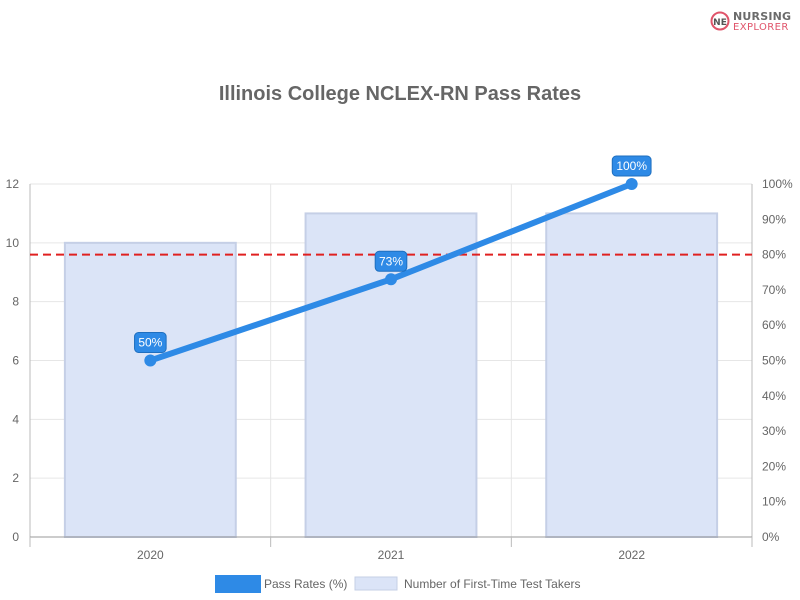 The image size is (800, 600). I want to click on y-right-tick-label: 20%, so click(774, 466).